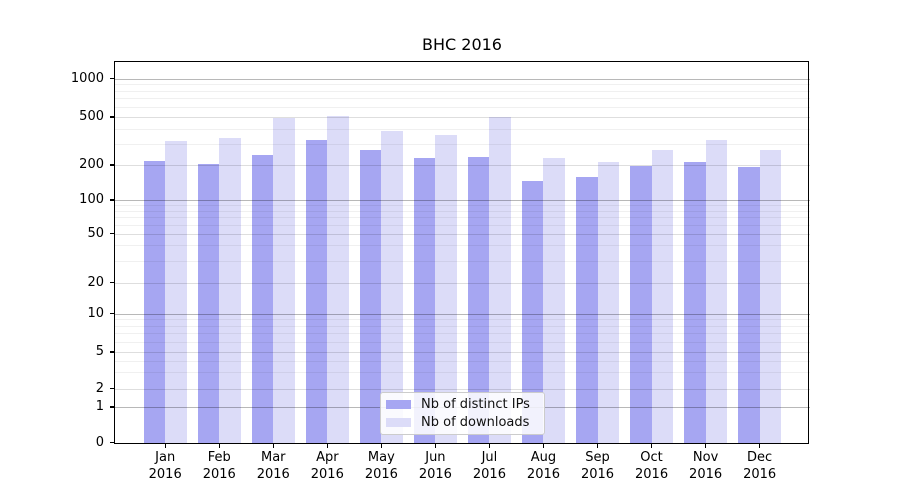  I want to click on y-tick-label: 1000, so click(87, 78).